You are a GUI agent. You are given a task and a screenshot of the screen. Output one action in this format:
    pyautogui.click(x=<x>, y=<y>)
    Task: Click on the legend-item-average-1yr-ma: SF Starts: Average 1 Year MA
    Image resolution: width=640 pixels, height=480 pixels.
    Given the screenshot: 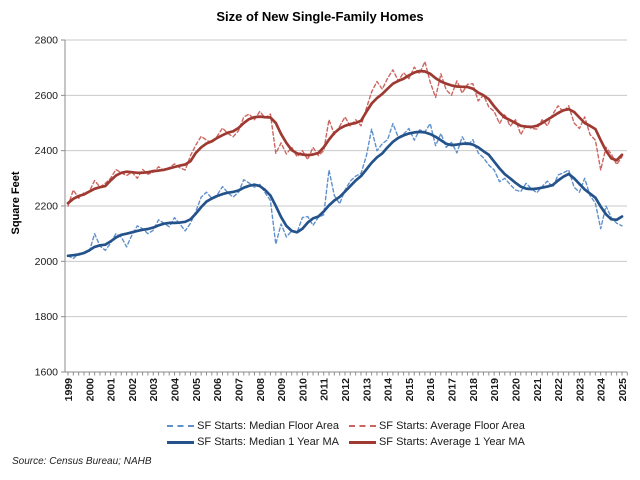 What is the action you would take?
    pyautogui.click(x=436, y=442)
    